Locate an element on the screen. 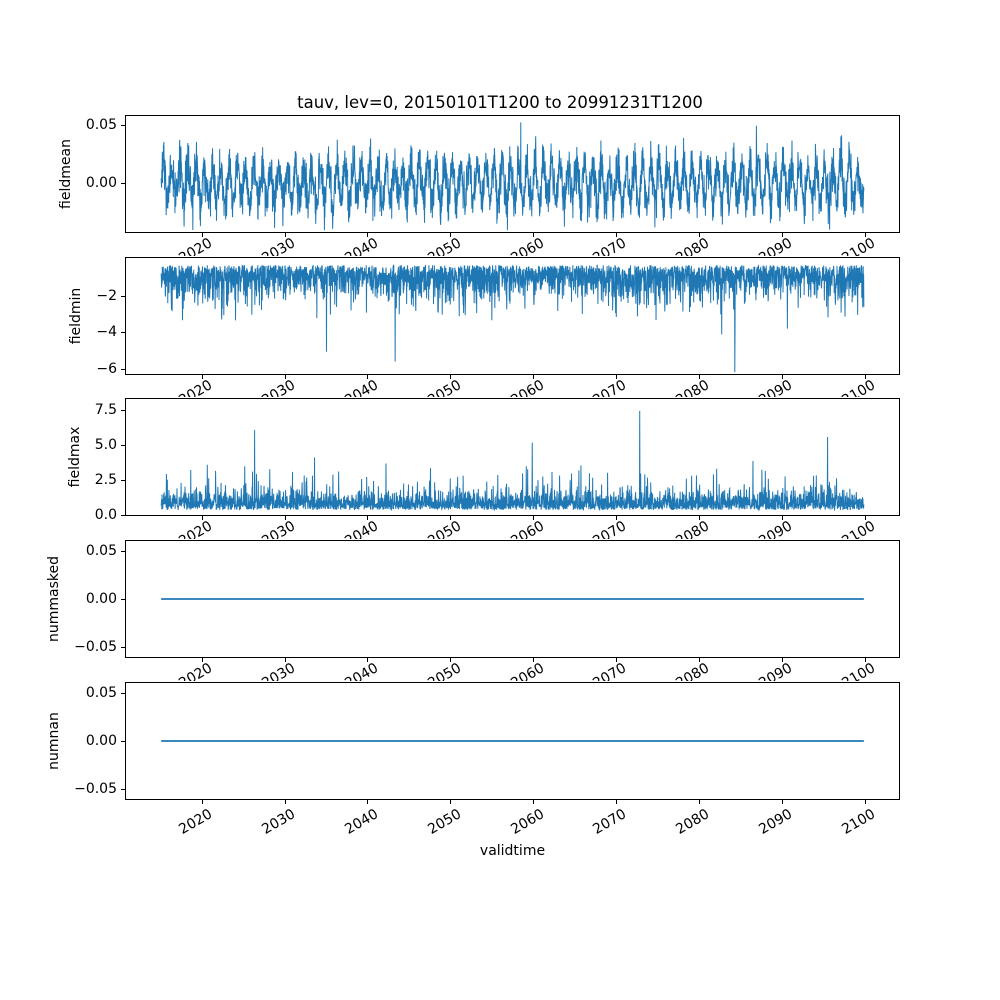 The image size is (1000, 1000). y-tick-label: −4 is located at coordinates (106, 332).